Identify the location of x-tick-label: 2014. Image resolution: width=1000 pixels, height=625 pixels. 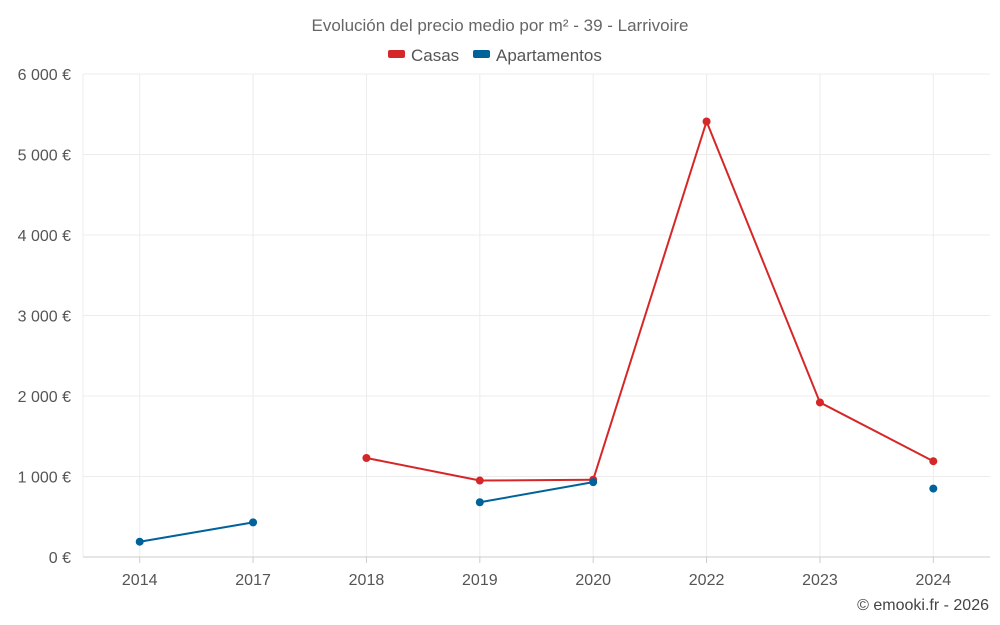
(140, 580).